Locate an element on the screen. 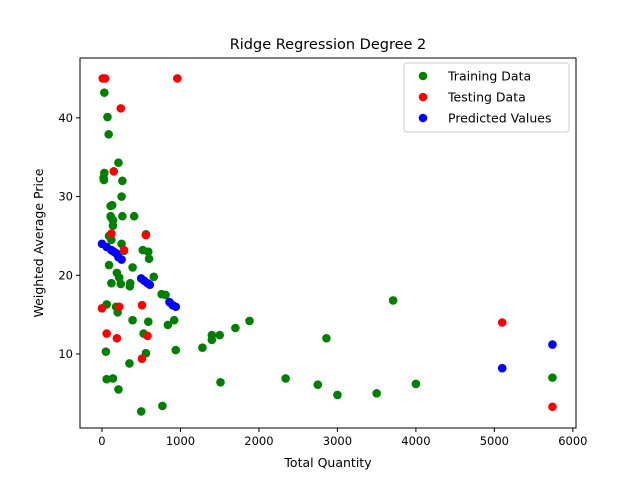 The height and width of the screenshot is (480, 640). x-axis: 0 1000 2000 3000 4000 5000 6000 is located at coordinates (343, 438).